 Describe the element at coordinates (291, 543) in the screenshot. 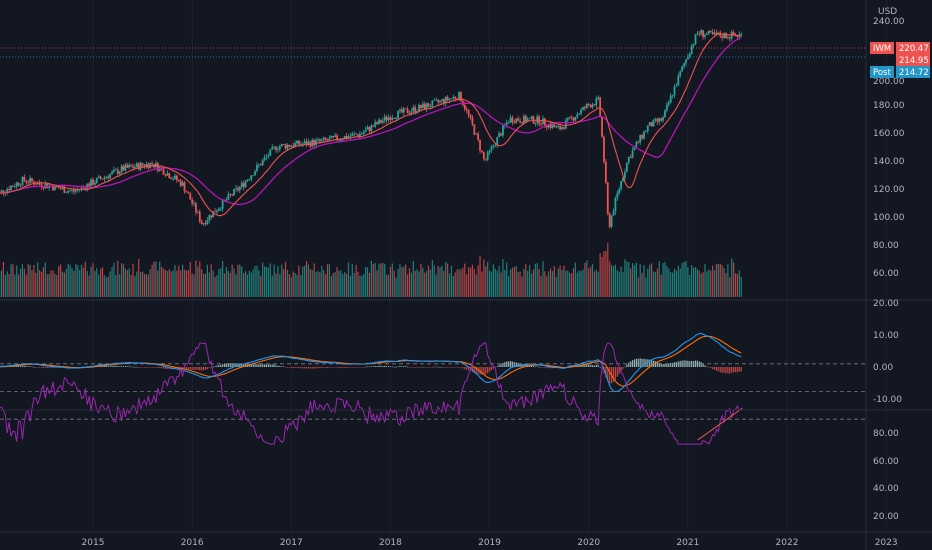

I see `x-axis-tick: 2017` at that location.